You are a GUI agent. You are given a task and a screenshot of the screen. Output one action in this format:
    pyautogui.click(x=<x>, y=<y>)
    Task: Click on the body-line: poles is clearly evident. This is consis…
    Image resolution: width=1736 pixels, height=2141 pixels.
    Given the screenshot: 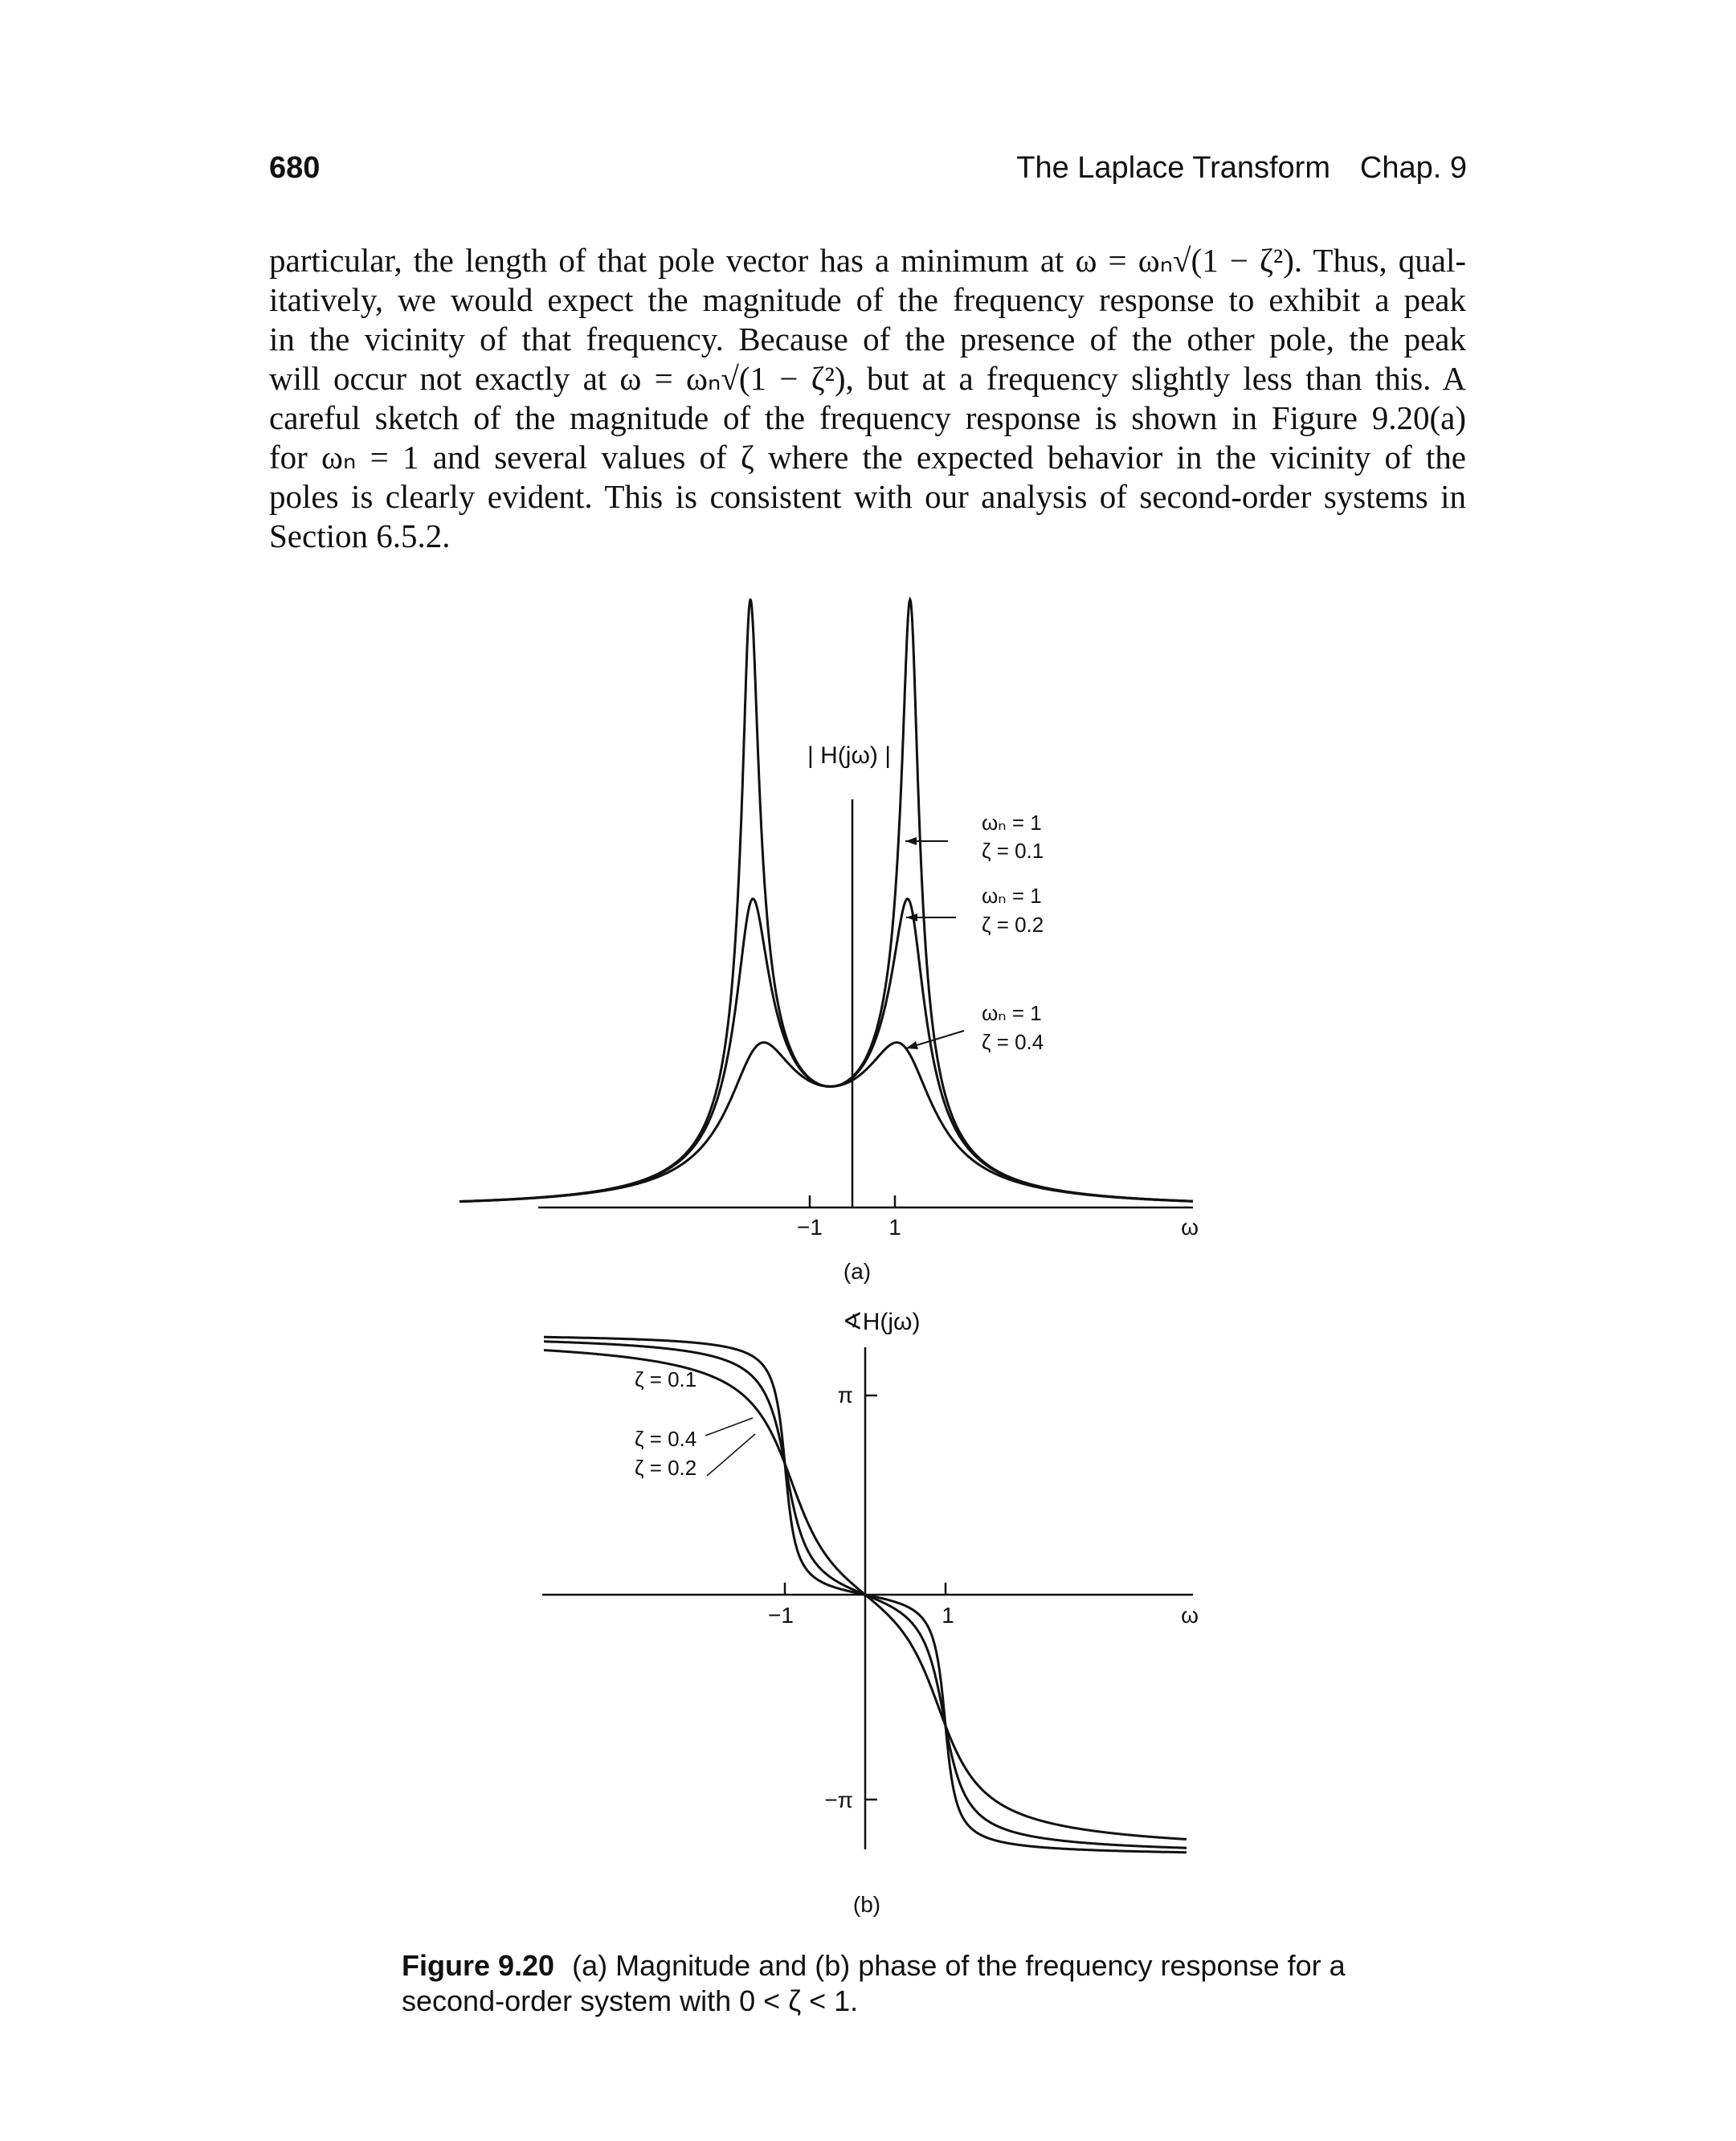 What is the action you would take?
    pyautogui.click(x=867, y=496)
    